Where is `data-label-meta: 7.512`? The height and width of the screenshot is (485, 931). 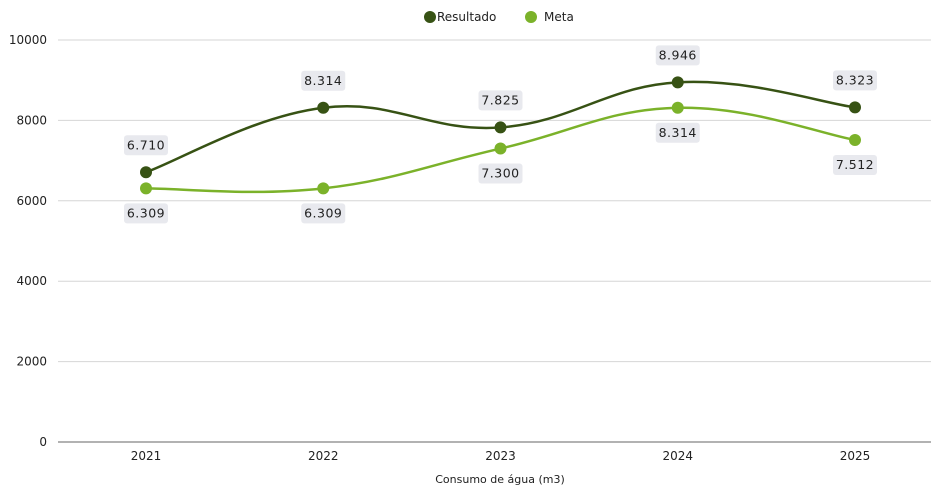 data-label-meta: 7.512 is located at coordinates (855, 165).